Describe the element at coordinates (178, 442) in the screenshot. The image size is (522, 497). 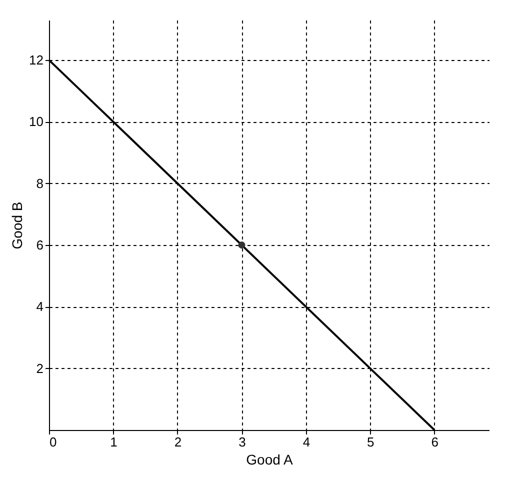
I see `x-tick-label: 2` at that location.